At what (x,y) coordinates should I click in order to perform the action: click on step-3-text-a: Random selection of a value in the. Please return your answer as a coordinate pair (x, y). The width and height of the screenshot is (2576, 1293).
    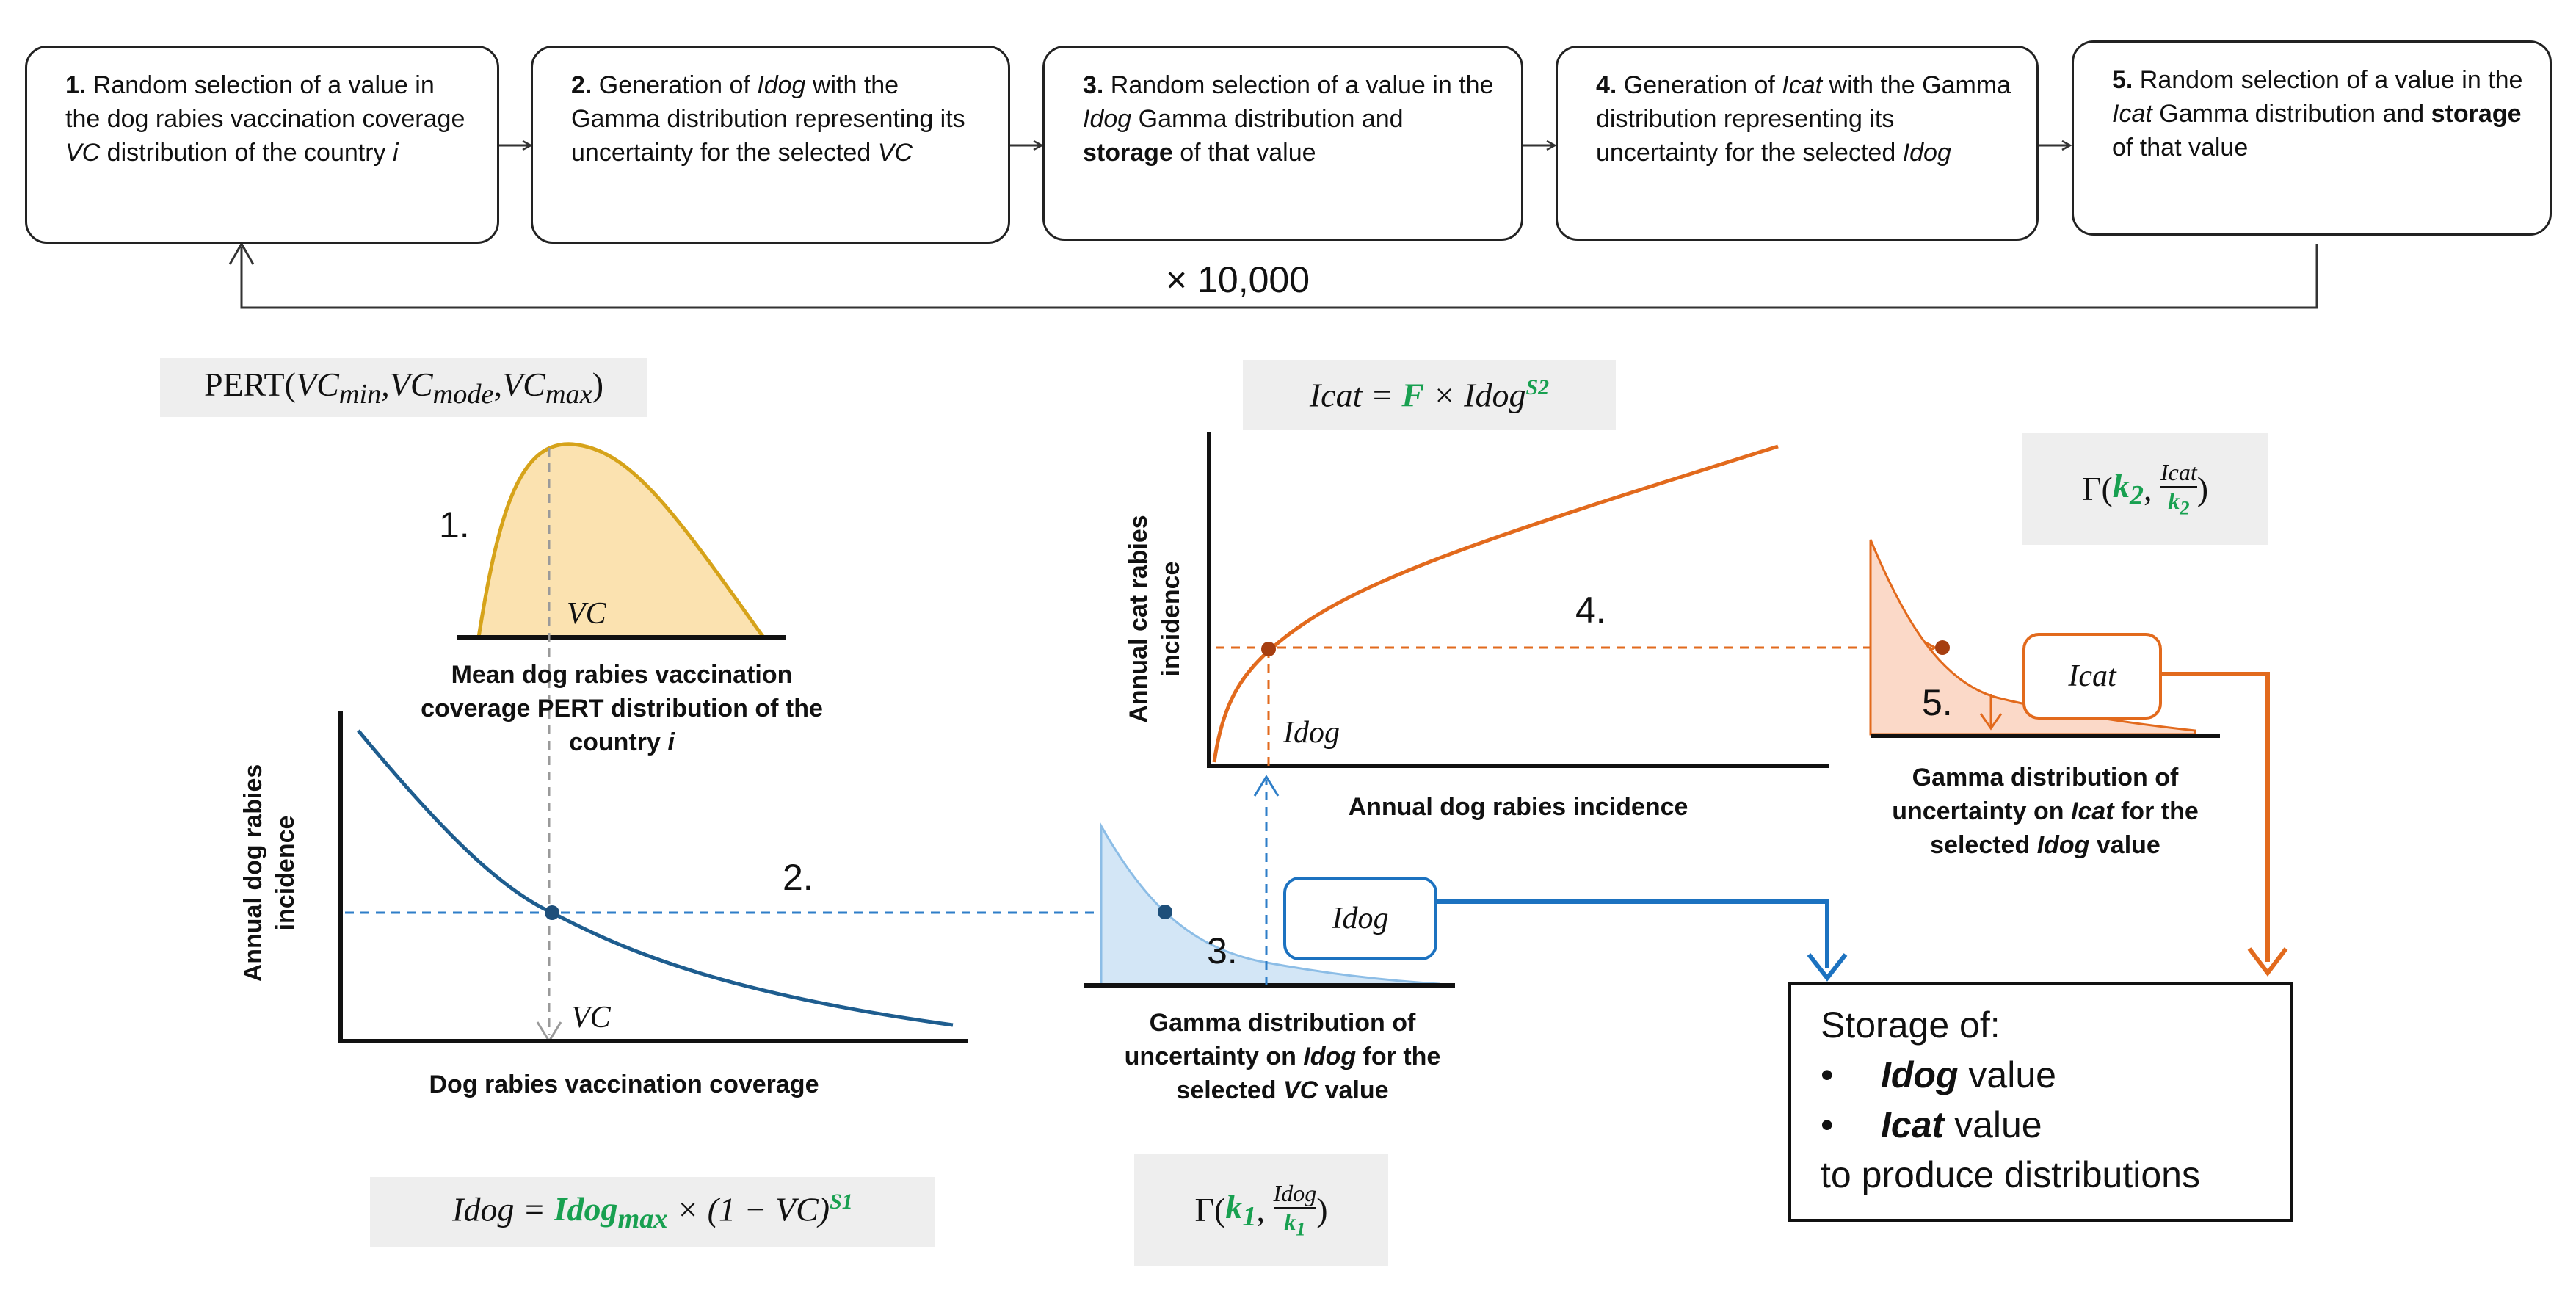
    Looking at the image, I should click on (1299, 85).